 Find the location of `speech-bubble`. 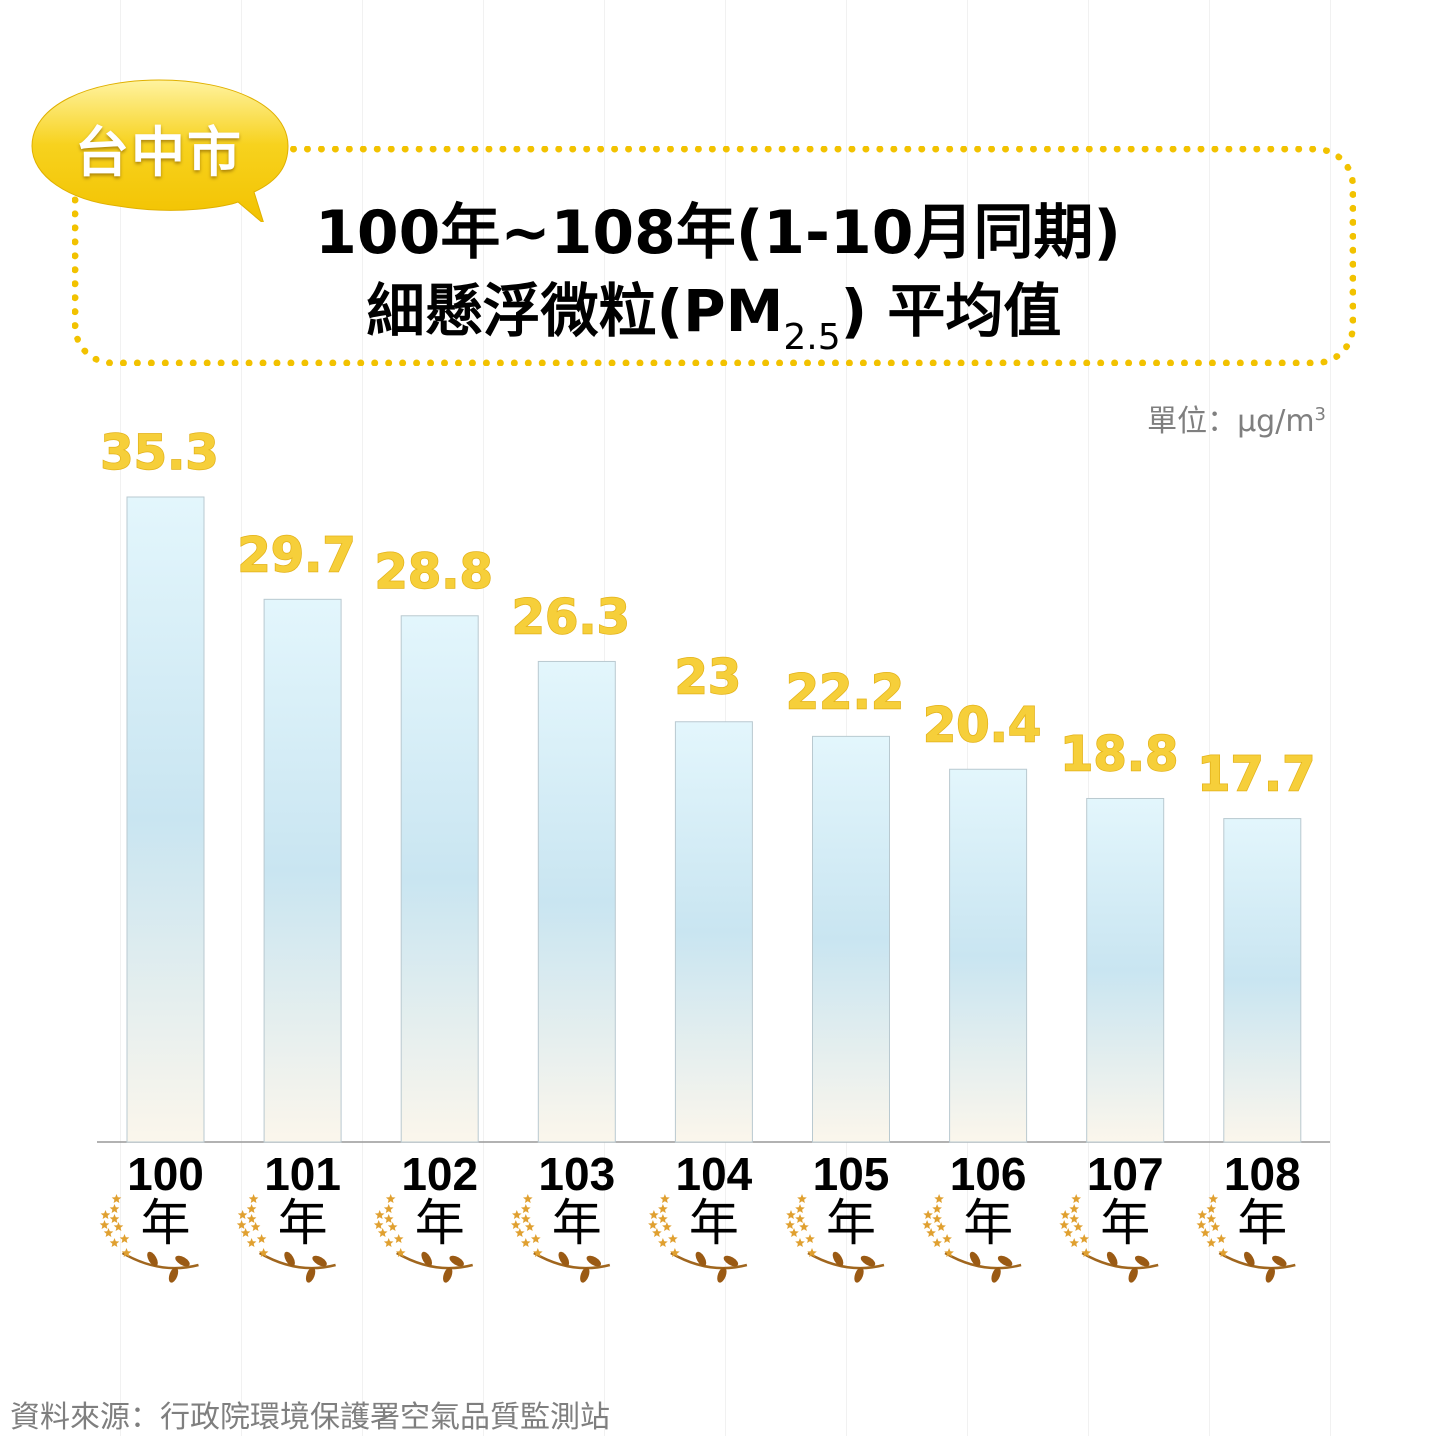

speech-bubble is located at coordinates (160, 150).